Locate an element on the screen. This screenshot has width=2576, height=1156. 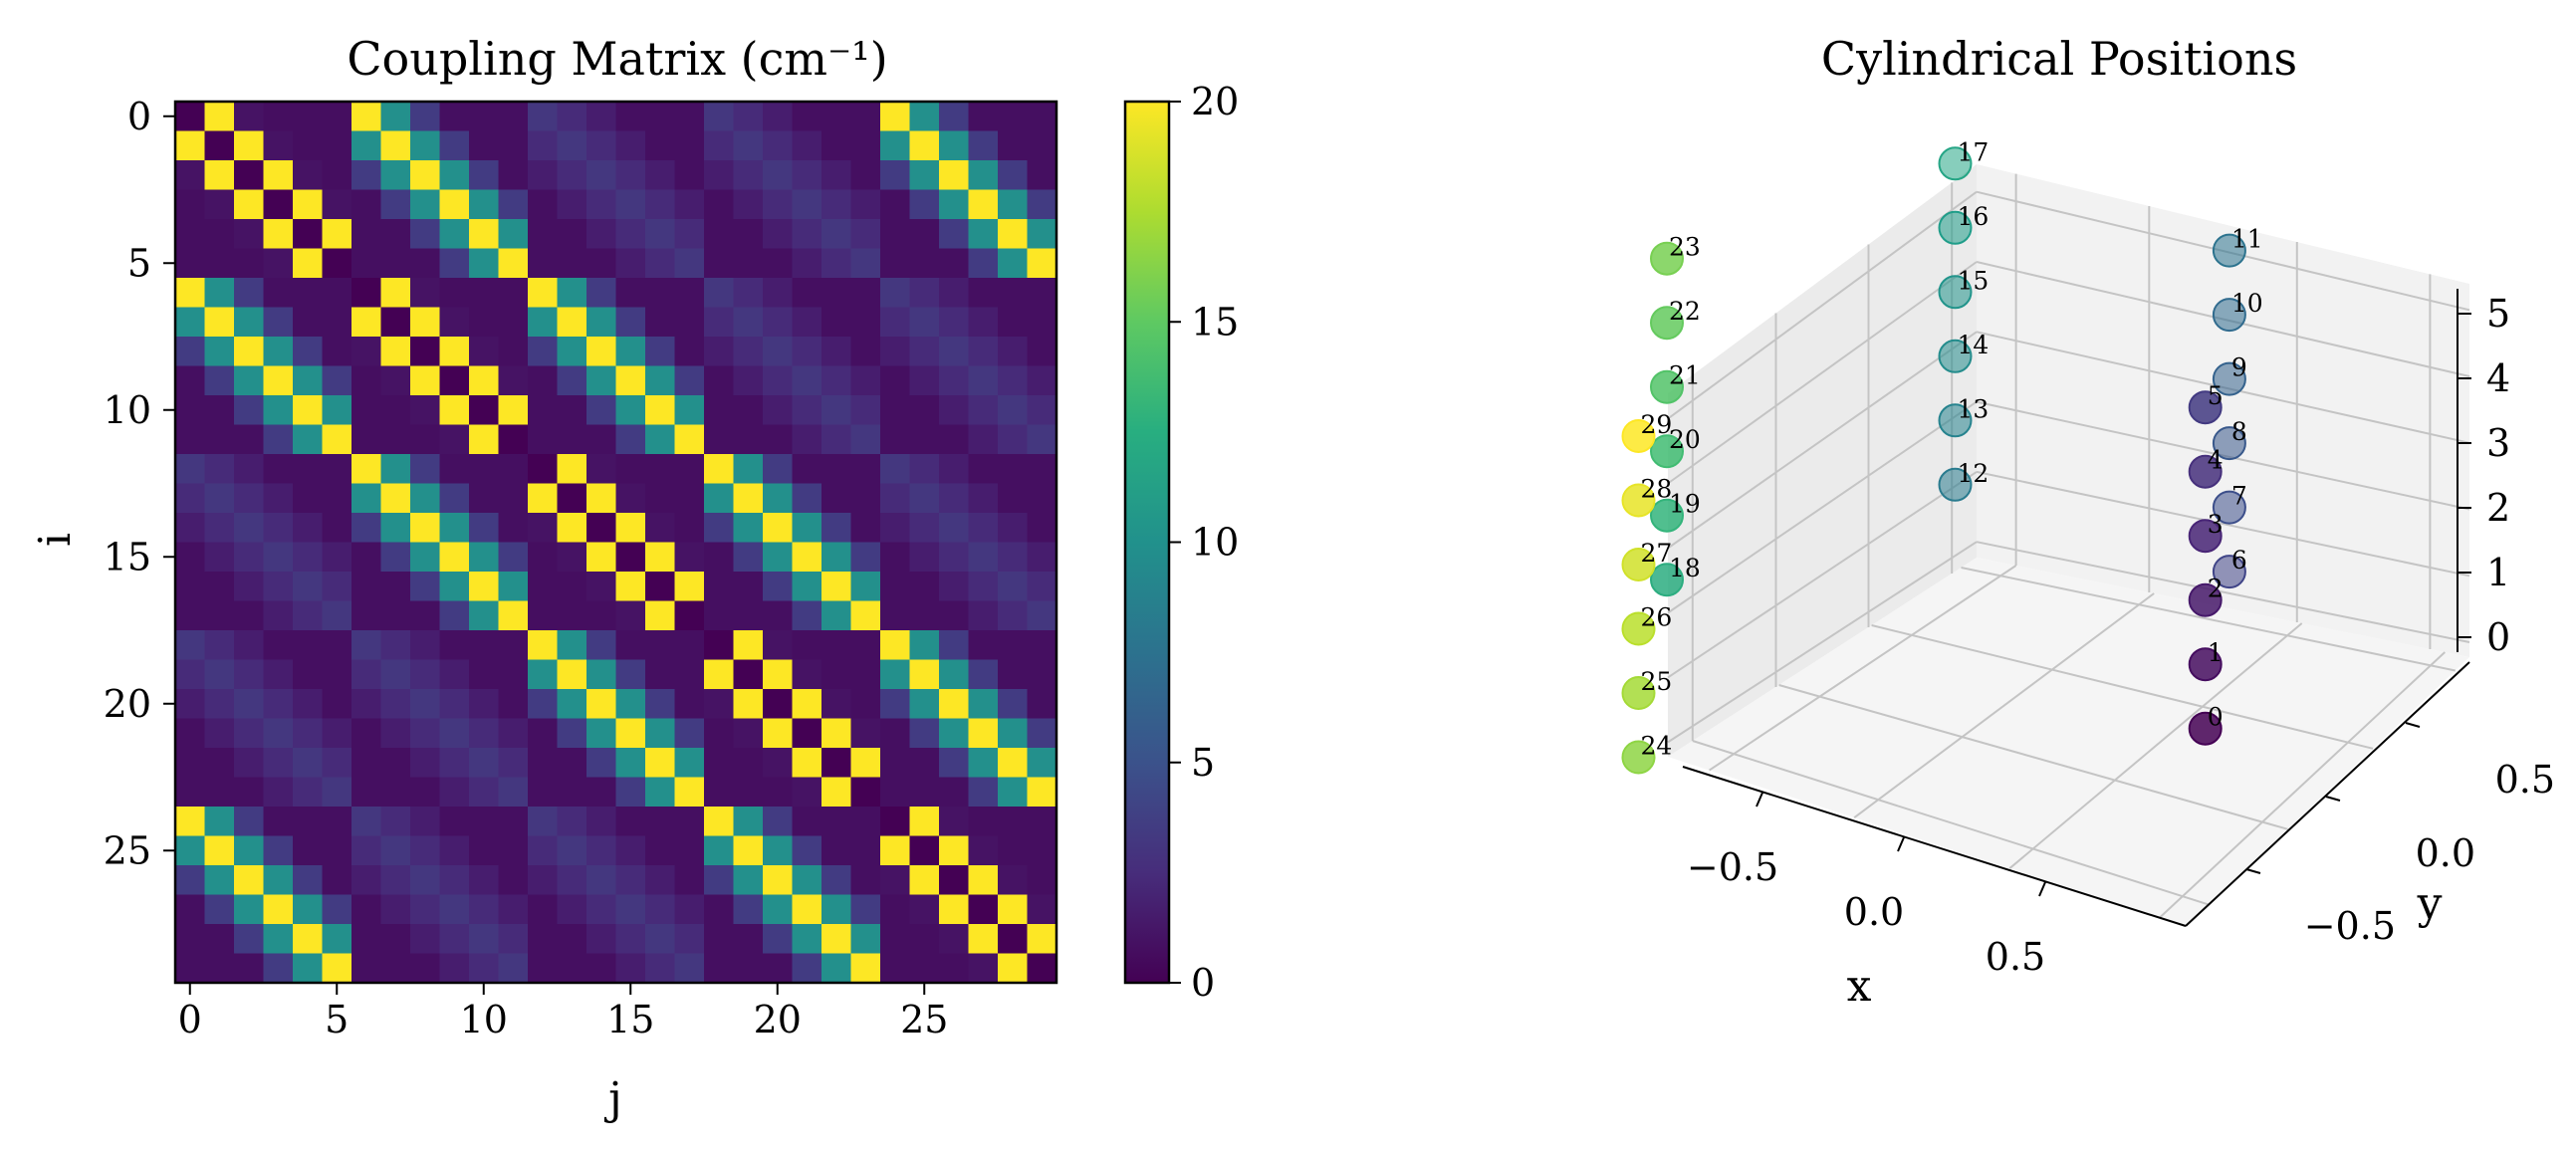
scatter3d-title: Cylindrical Positions is located at coordinates (2059, 59).